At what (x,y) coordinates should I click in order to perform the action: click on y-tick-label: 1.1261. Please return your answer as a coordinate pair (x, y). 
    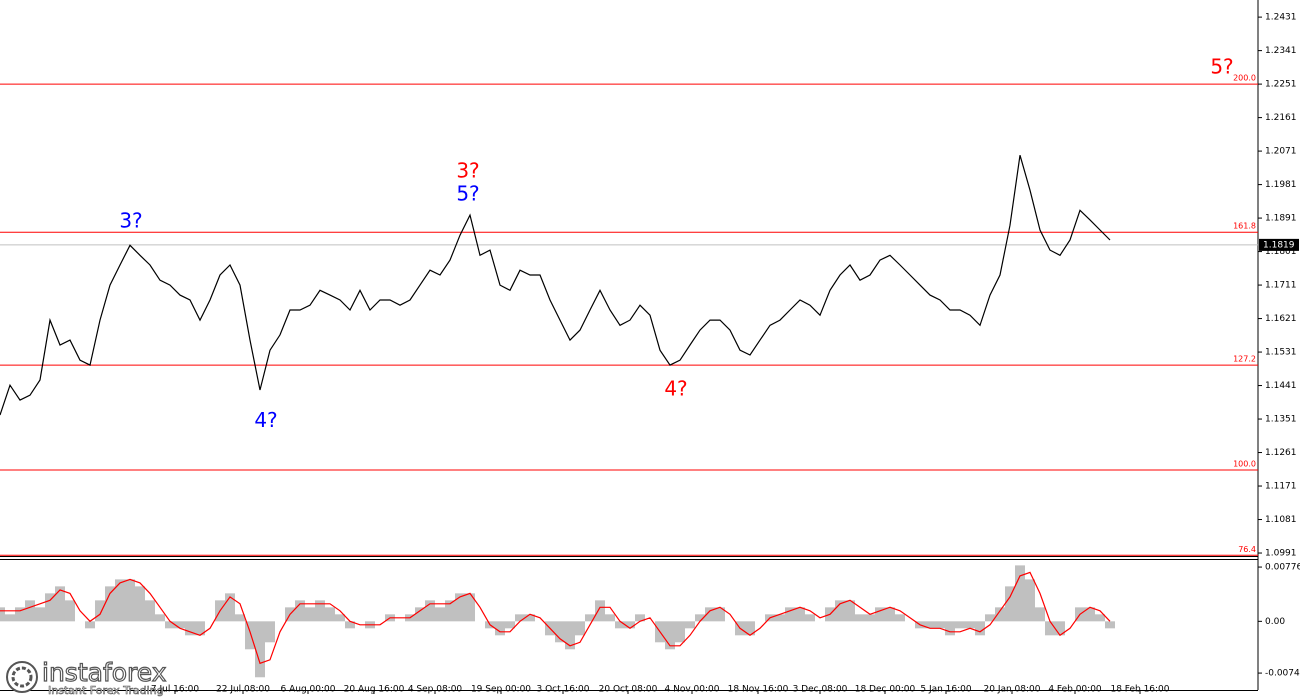
    Looking at the image, I should click on (1281, 453).